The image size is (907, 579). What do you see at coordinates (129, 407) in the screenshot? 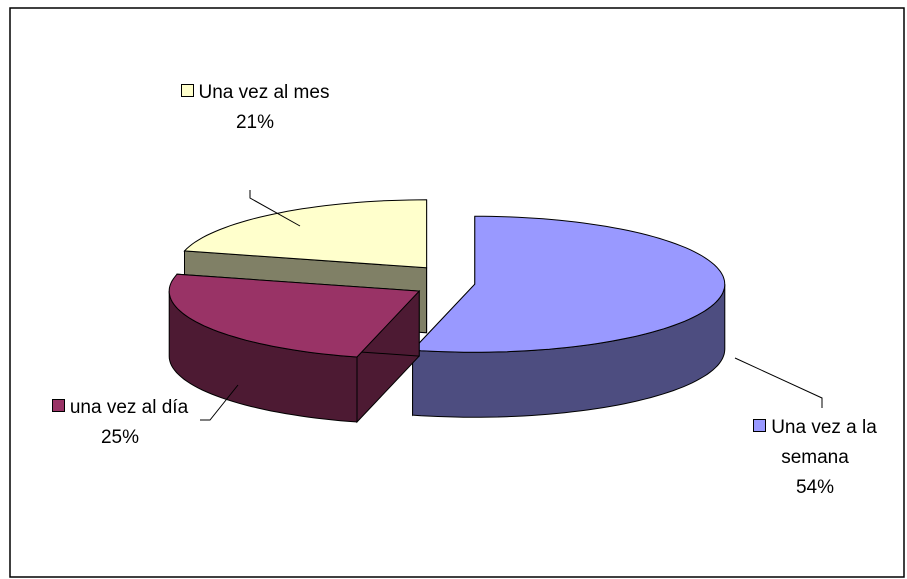
I see `category-label: una vez al día` at bounding box center [129, 407].